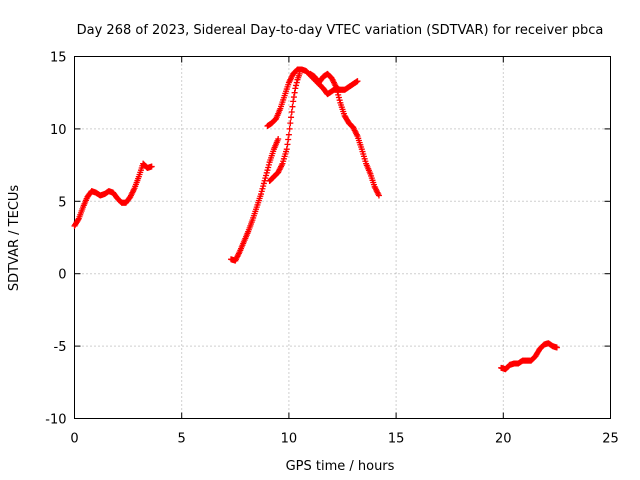 This screenshot has width=640, height=480. I want to click on x-tick-label: 20, so click(503, 439).